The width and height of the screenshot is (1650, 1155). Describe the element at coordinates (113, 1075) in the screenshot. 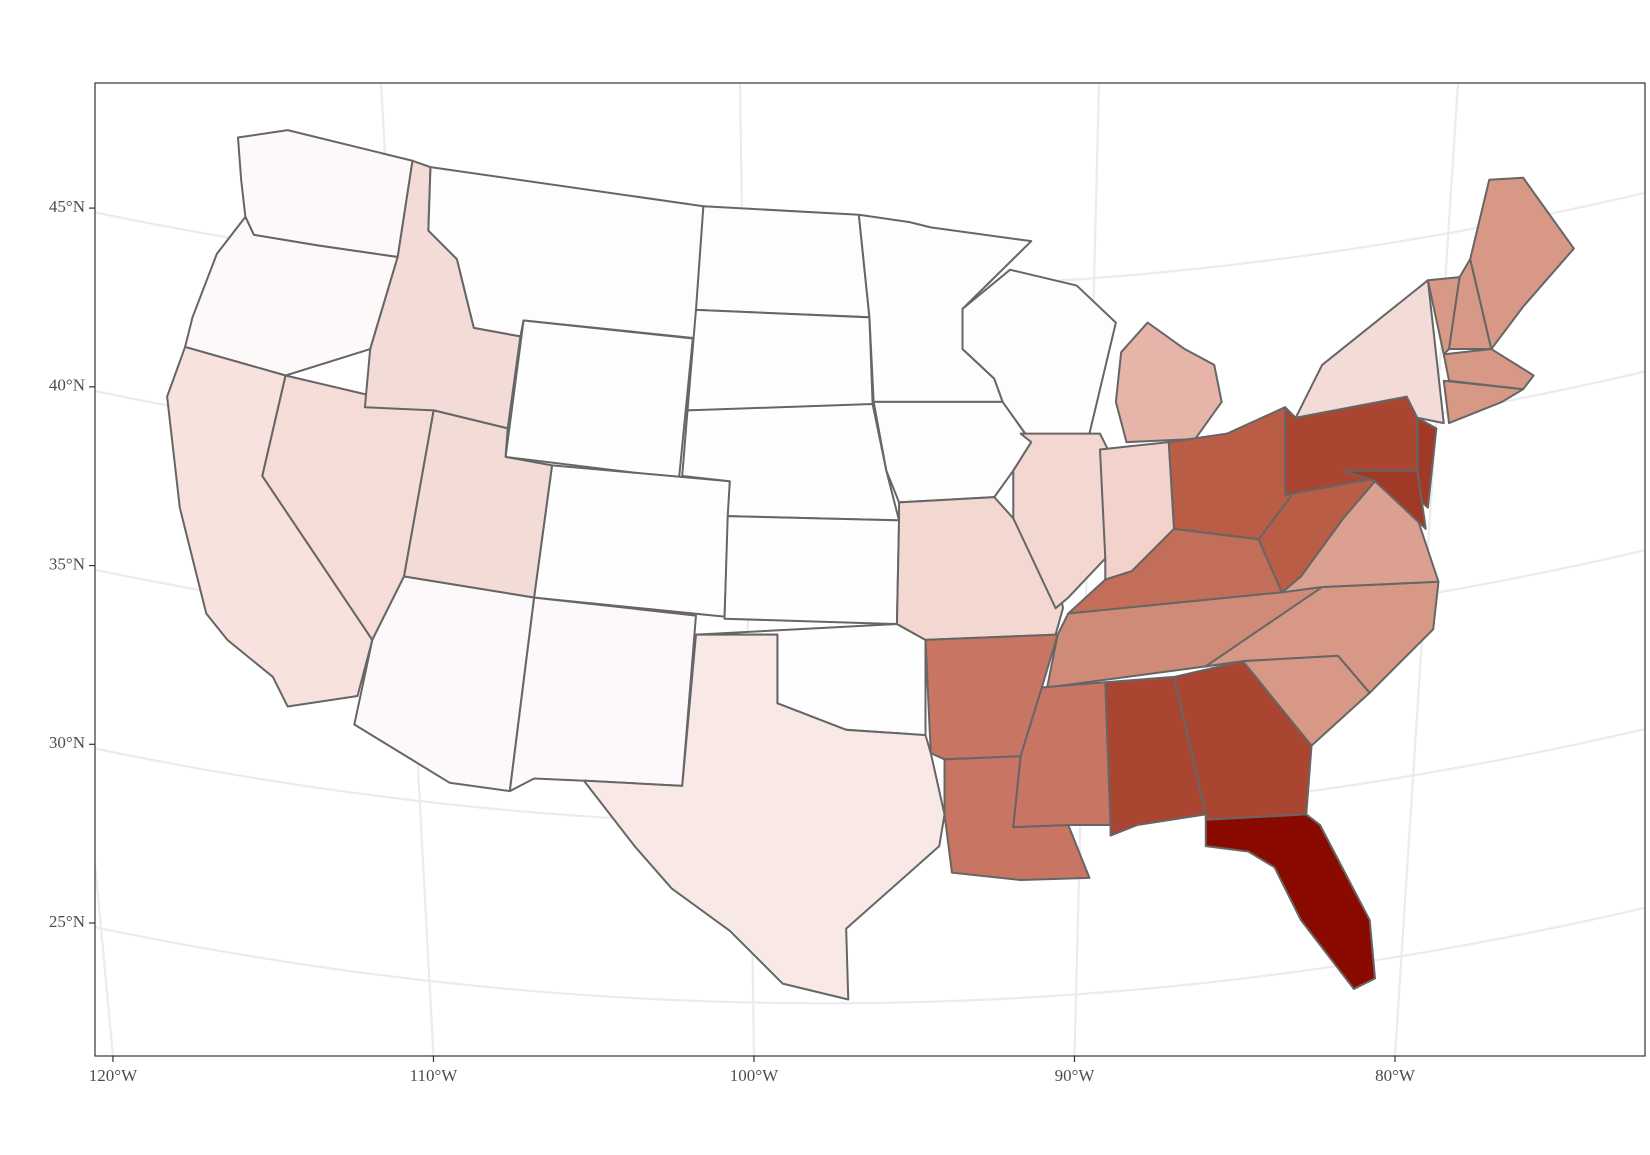

I see `x-tick-label: 120°W` at that location.